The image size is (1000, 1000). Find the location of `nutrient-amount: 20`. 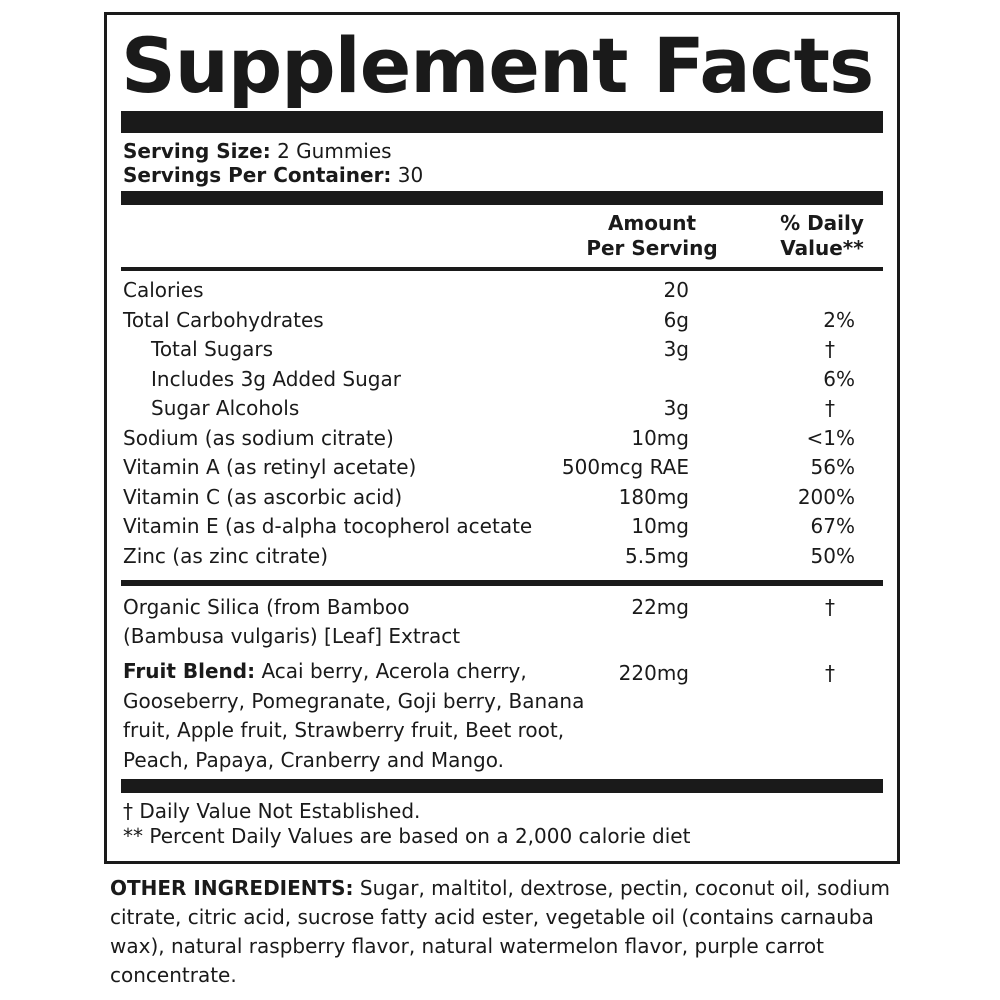

nutrient-amount: 20 is located at coordinates (676, 290).